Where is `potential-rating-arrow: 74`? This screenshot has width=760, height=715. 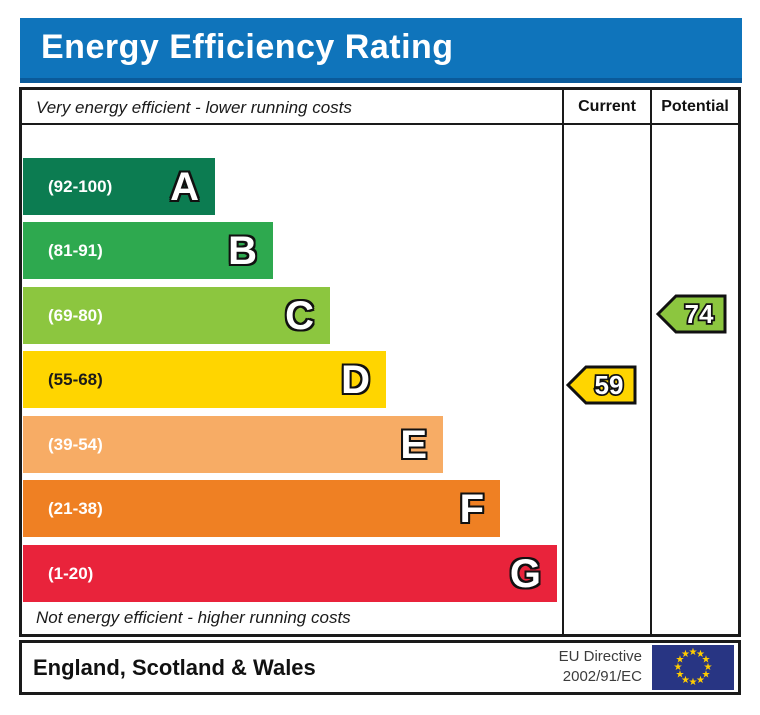
potential-rating-arrow: 74 is located at coordinates (691, 314).